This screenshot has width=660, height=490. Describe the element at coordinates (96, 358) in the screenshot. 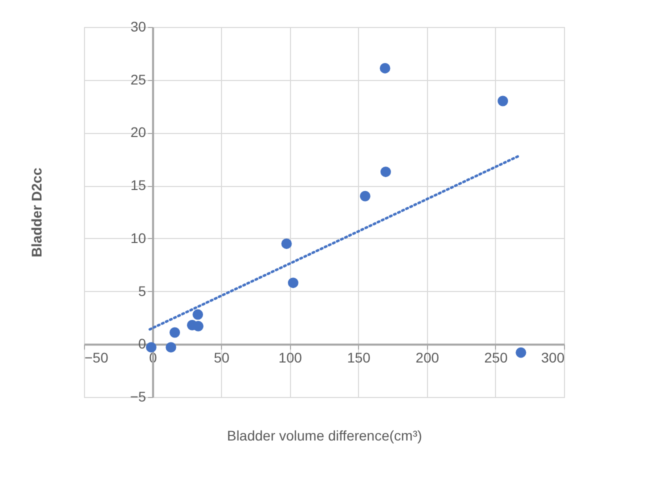

I see `x-tick-label: −50` at that location.